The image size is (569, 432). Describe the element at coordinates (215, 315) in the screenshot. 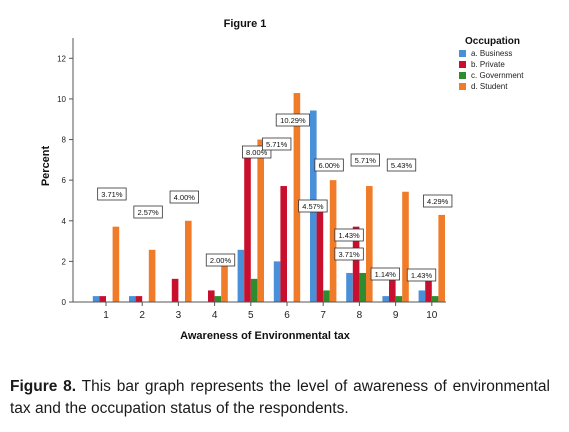

I see `x-tick-label: 4` at that location.